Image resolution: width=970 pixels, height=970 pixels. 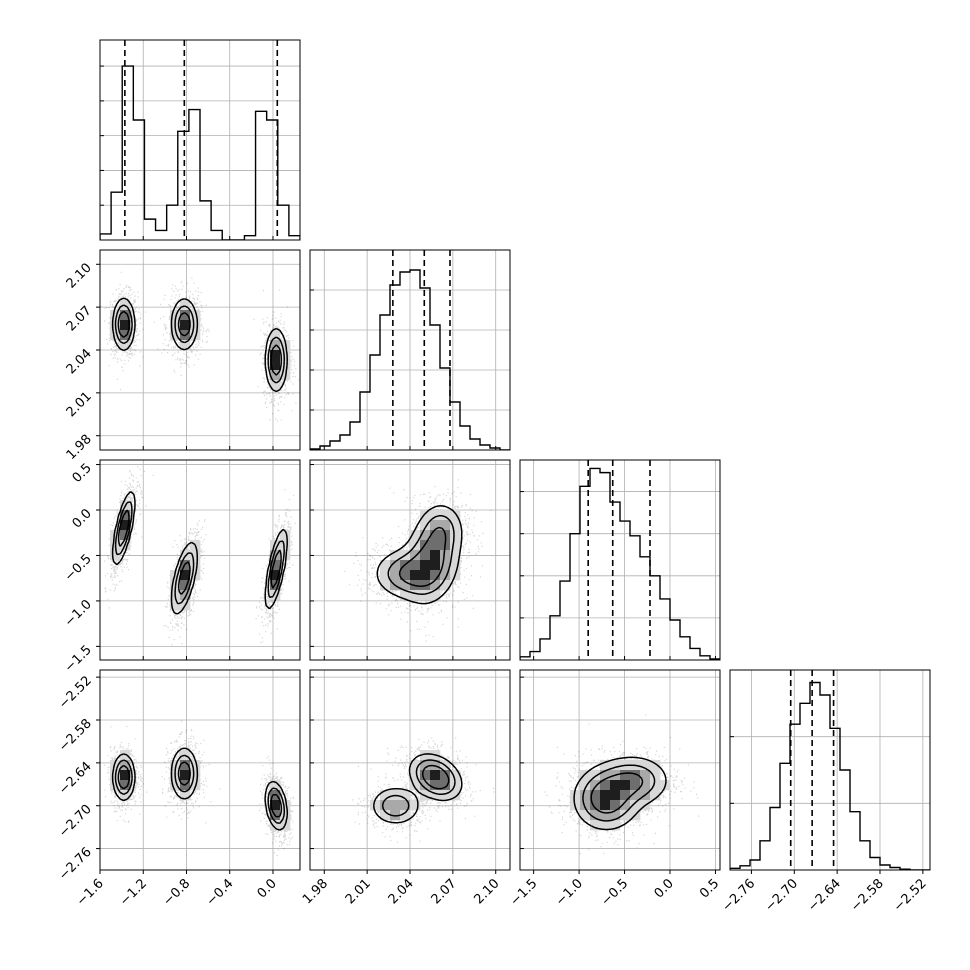 What do you see at coordinates (78, 568) in the screenshot?
I see `y-tick-label: −0.5` at bounding box center [78, 568].